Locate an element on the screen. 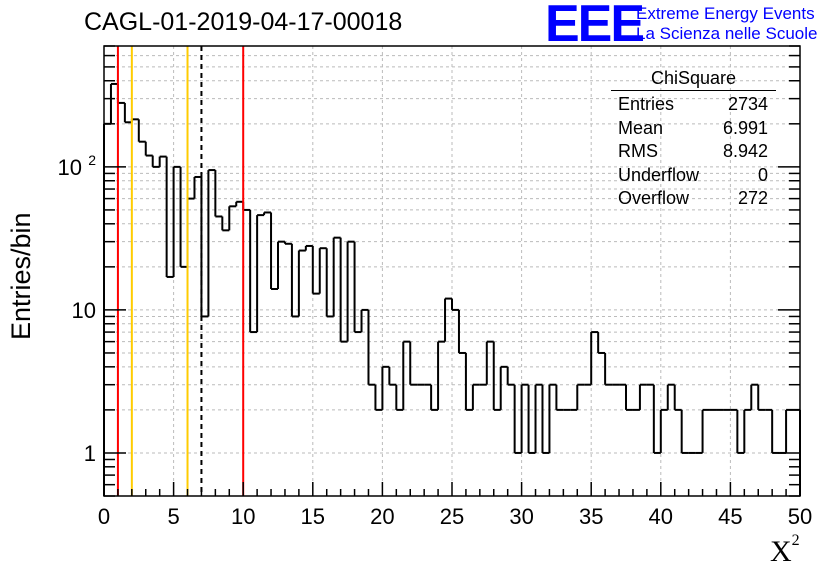 Image resolution: width=836 pixels, height=572 pixels. x-tick-label: 15 is located at coordinates (313, 516).